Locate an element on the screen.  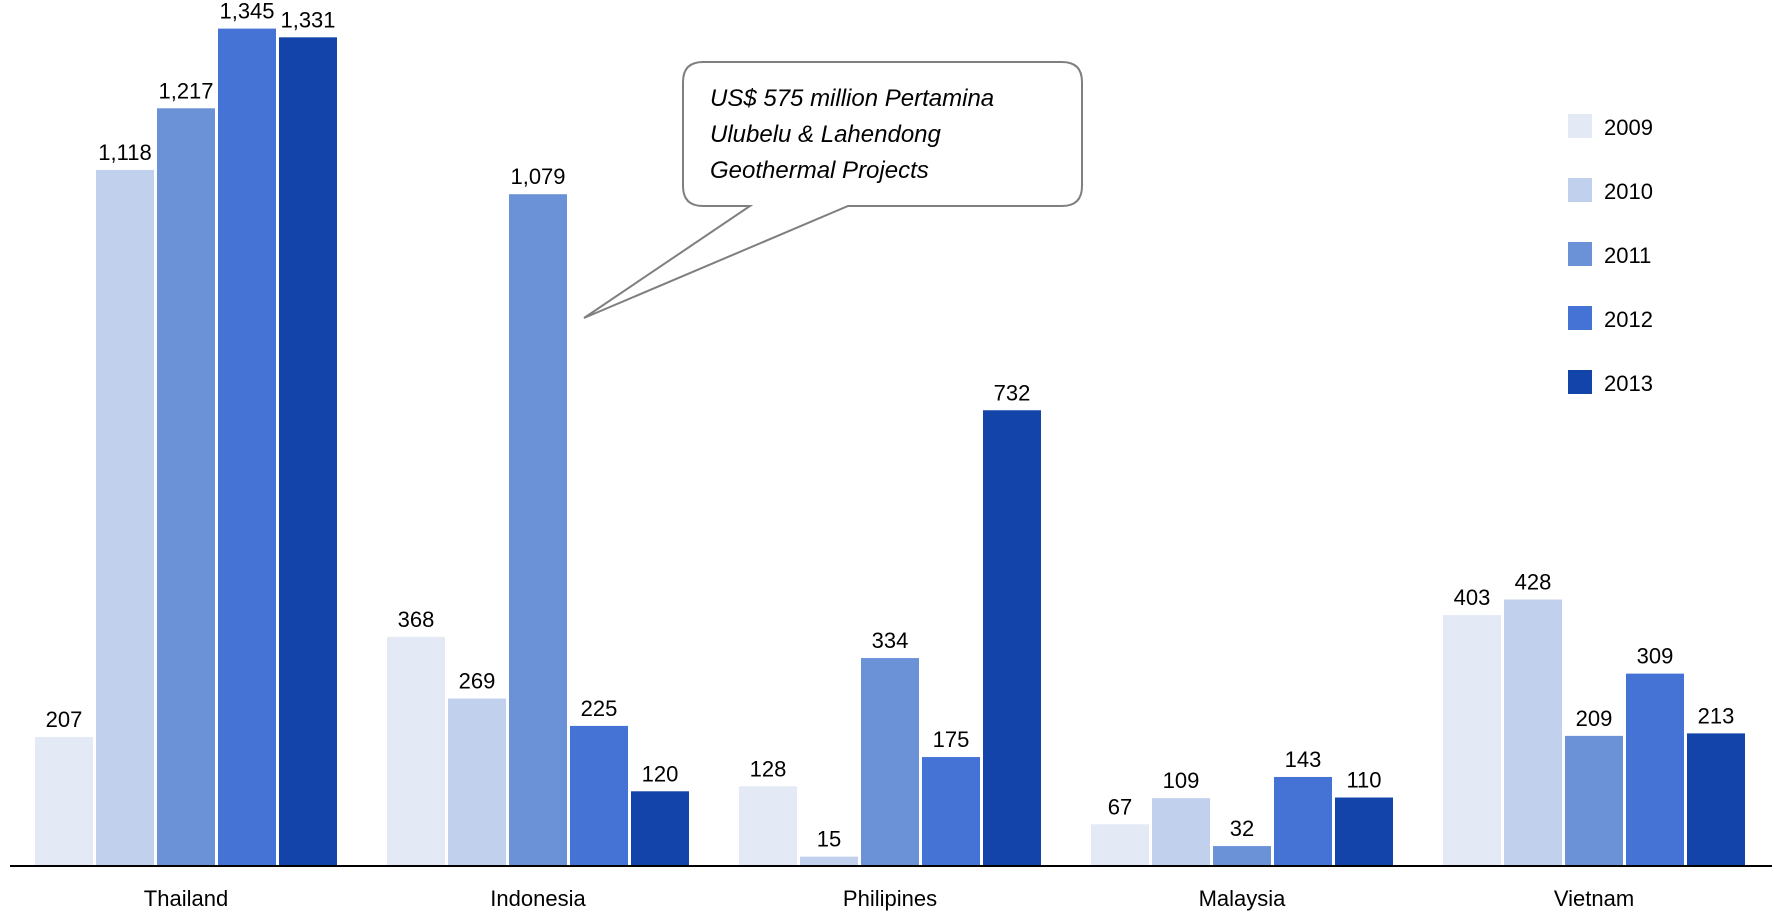
category-label-vietnam: Vietnam is located at coordinates (1594, 898).